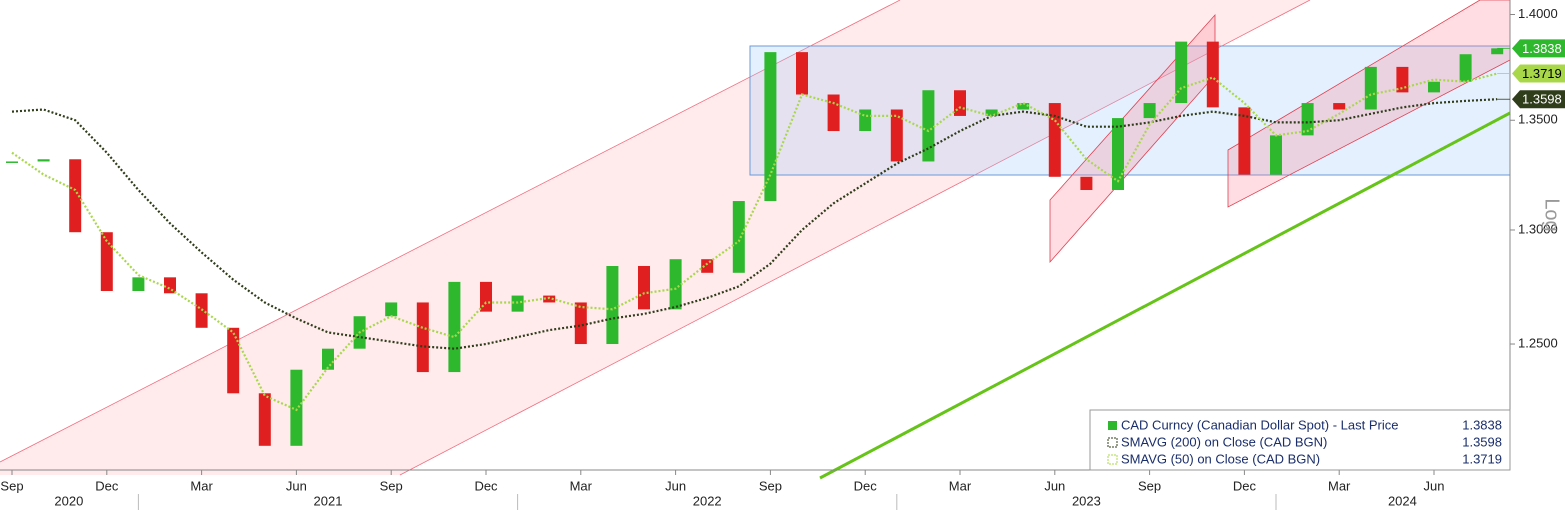  I want to click on legend-value: 1.3838, so click(1482, 424).